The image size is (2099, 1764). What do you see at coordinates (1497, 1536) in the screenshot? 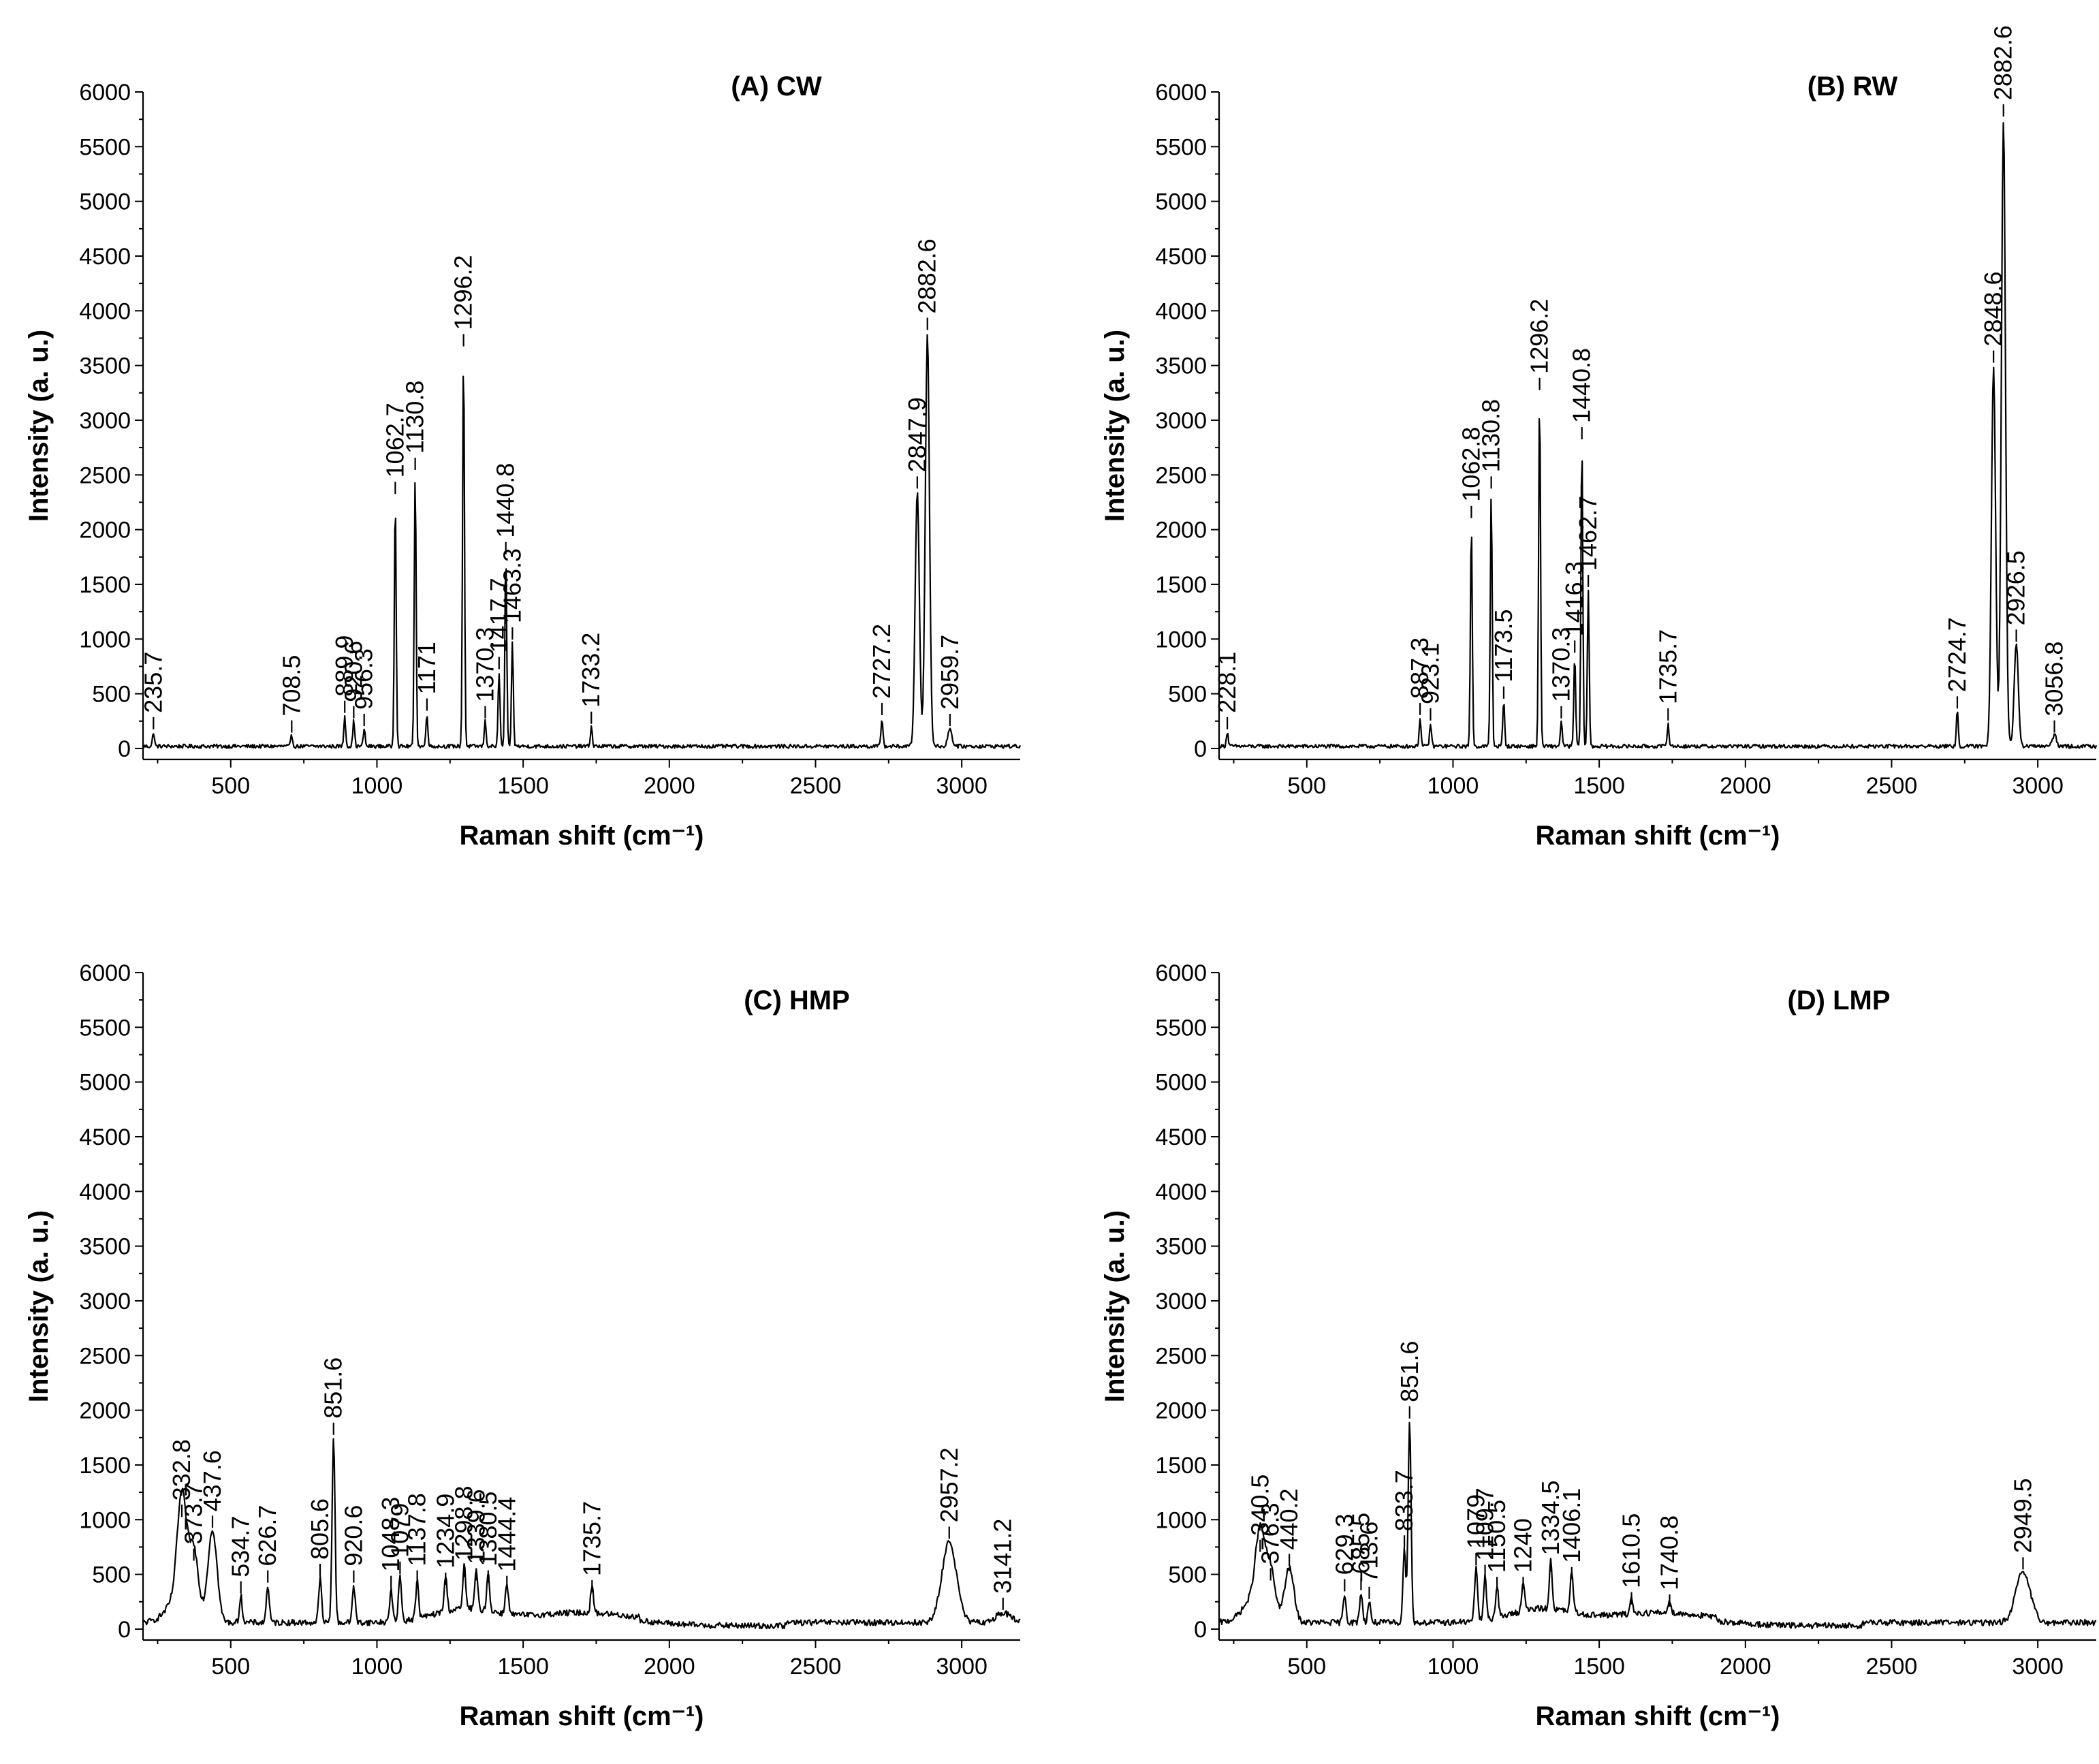
I see `peak-label: 1150.5` at bounding box center [1497, 1536].